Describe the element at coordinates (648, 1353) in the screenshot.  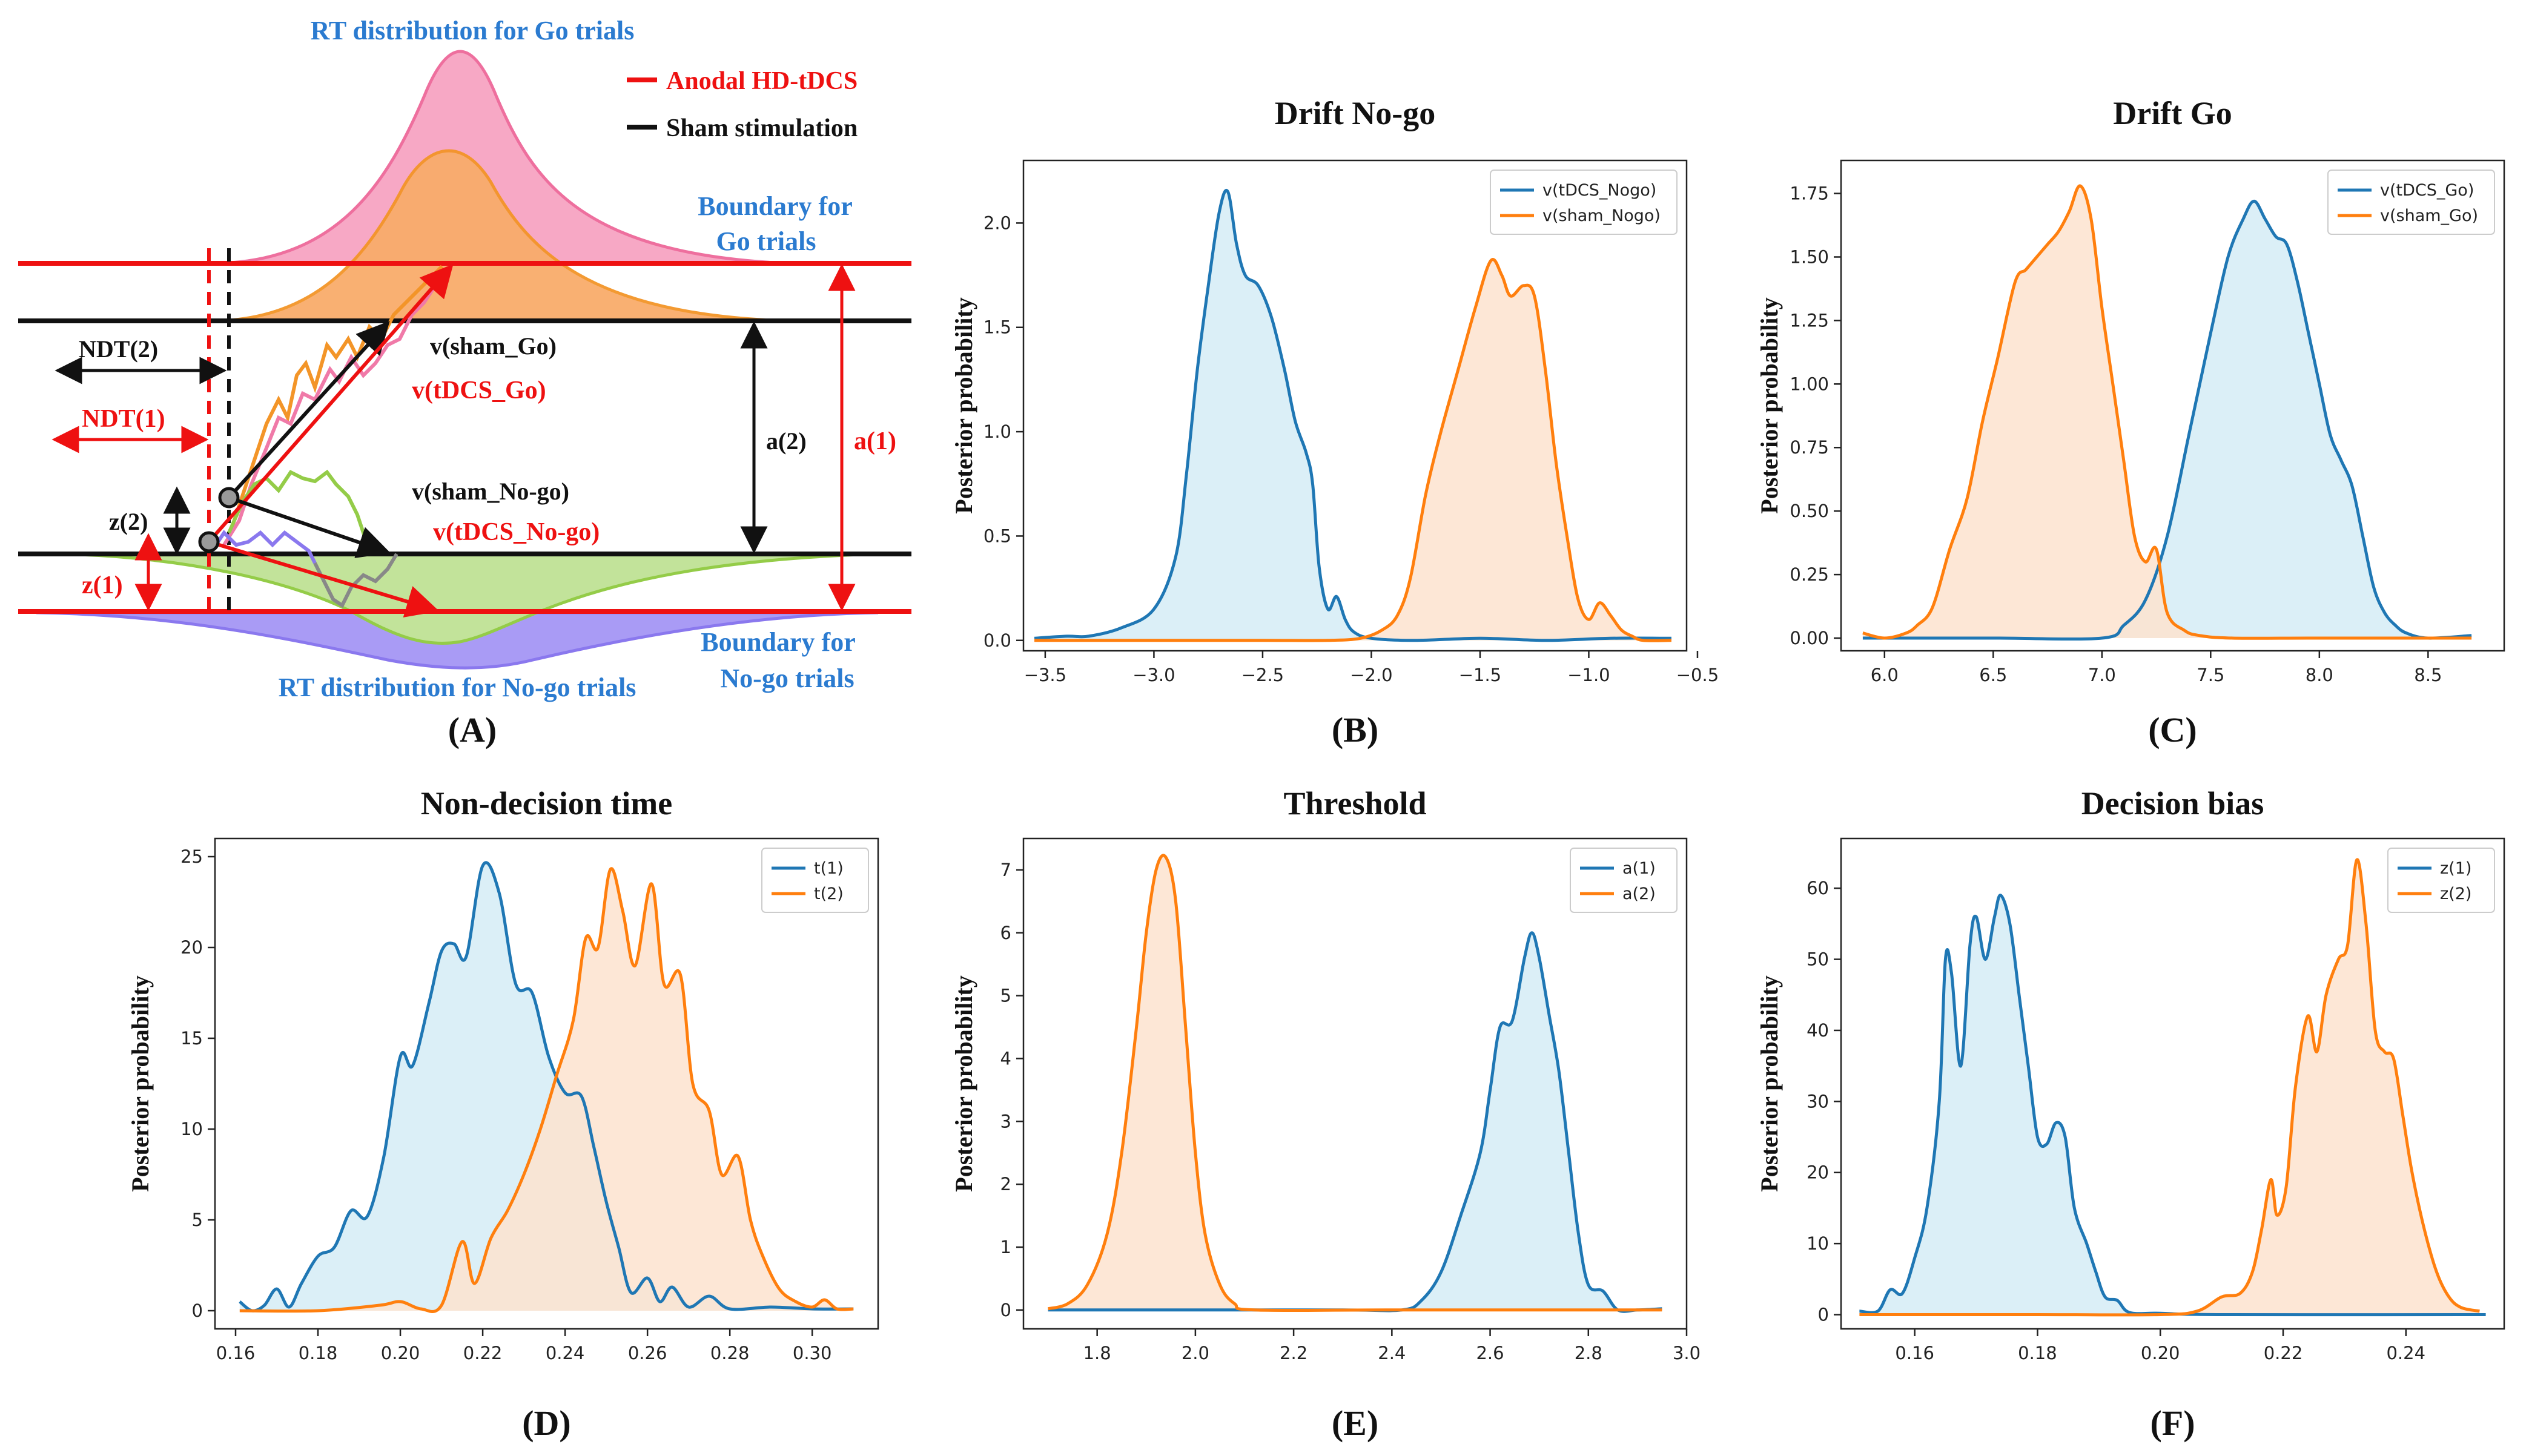
I see `x-tick-label: 0.26` at that location.